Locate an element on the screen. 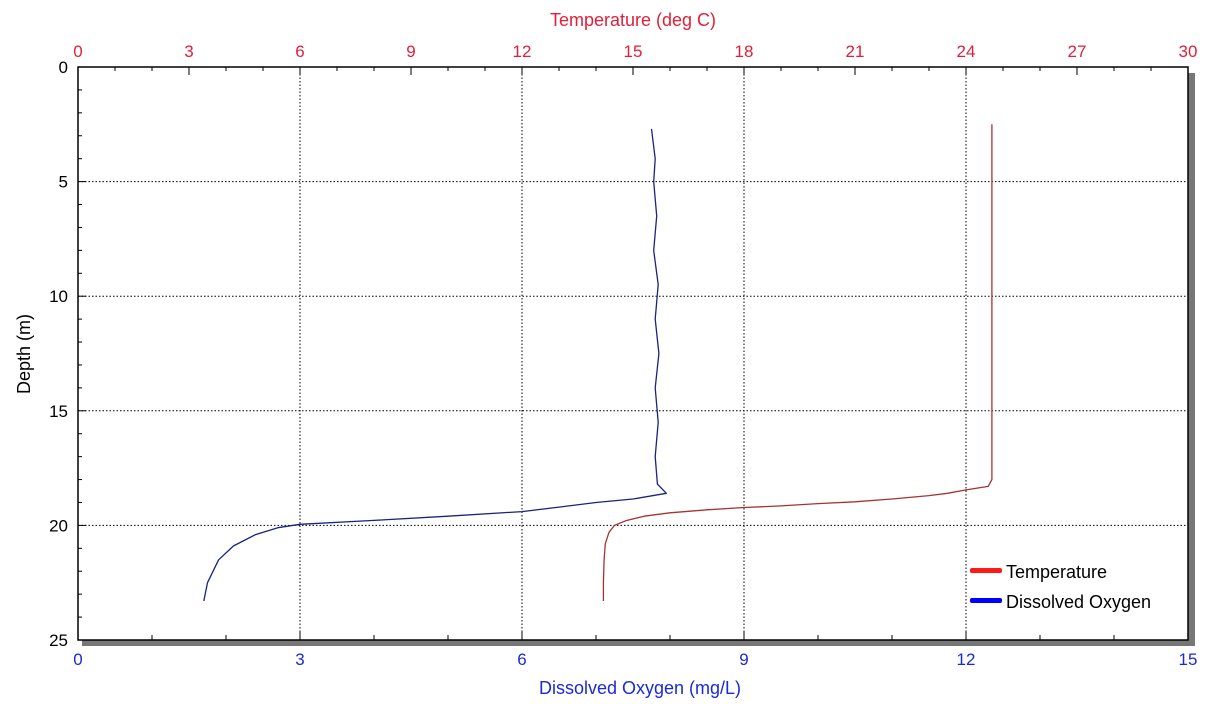 The height and width of the screenshot is (704, 1208). y-axis-tick-label: 0 is located at coordinates (63, 67).